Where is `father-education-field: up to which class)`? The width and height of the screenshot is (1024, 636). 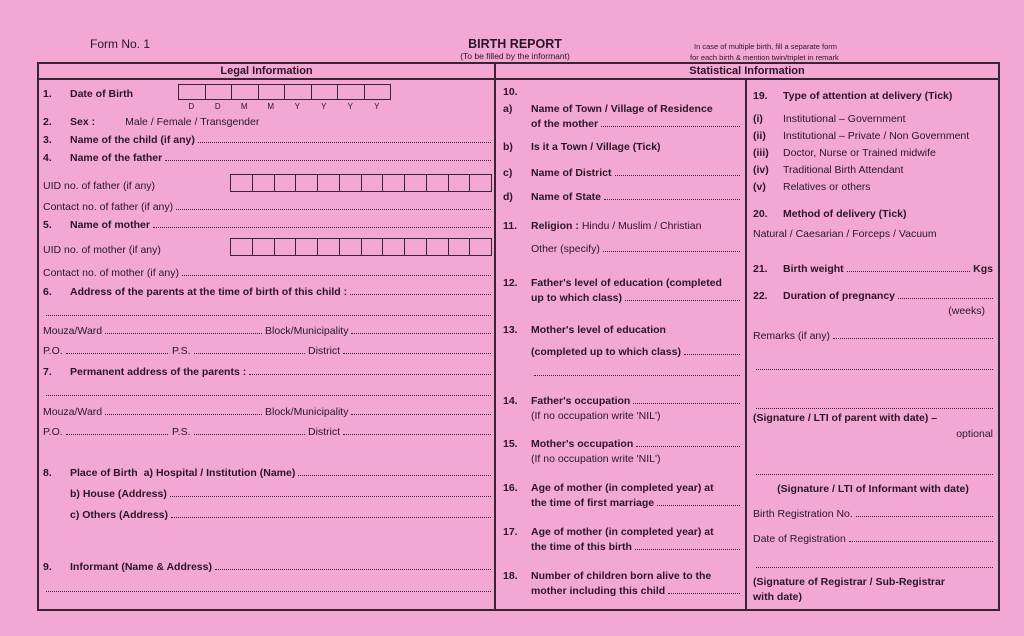 father-education-field: up to which class) is located at coordinates (635, 297).